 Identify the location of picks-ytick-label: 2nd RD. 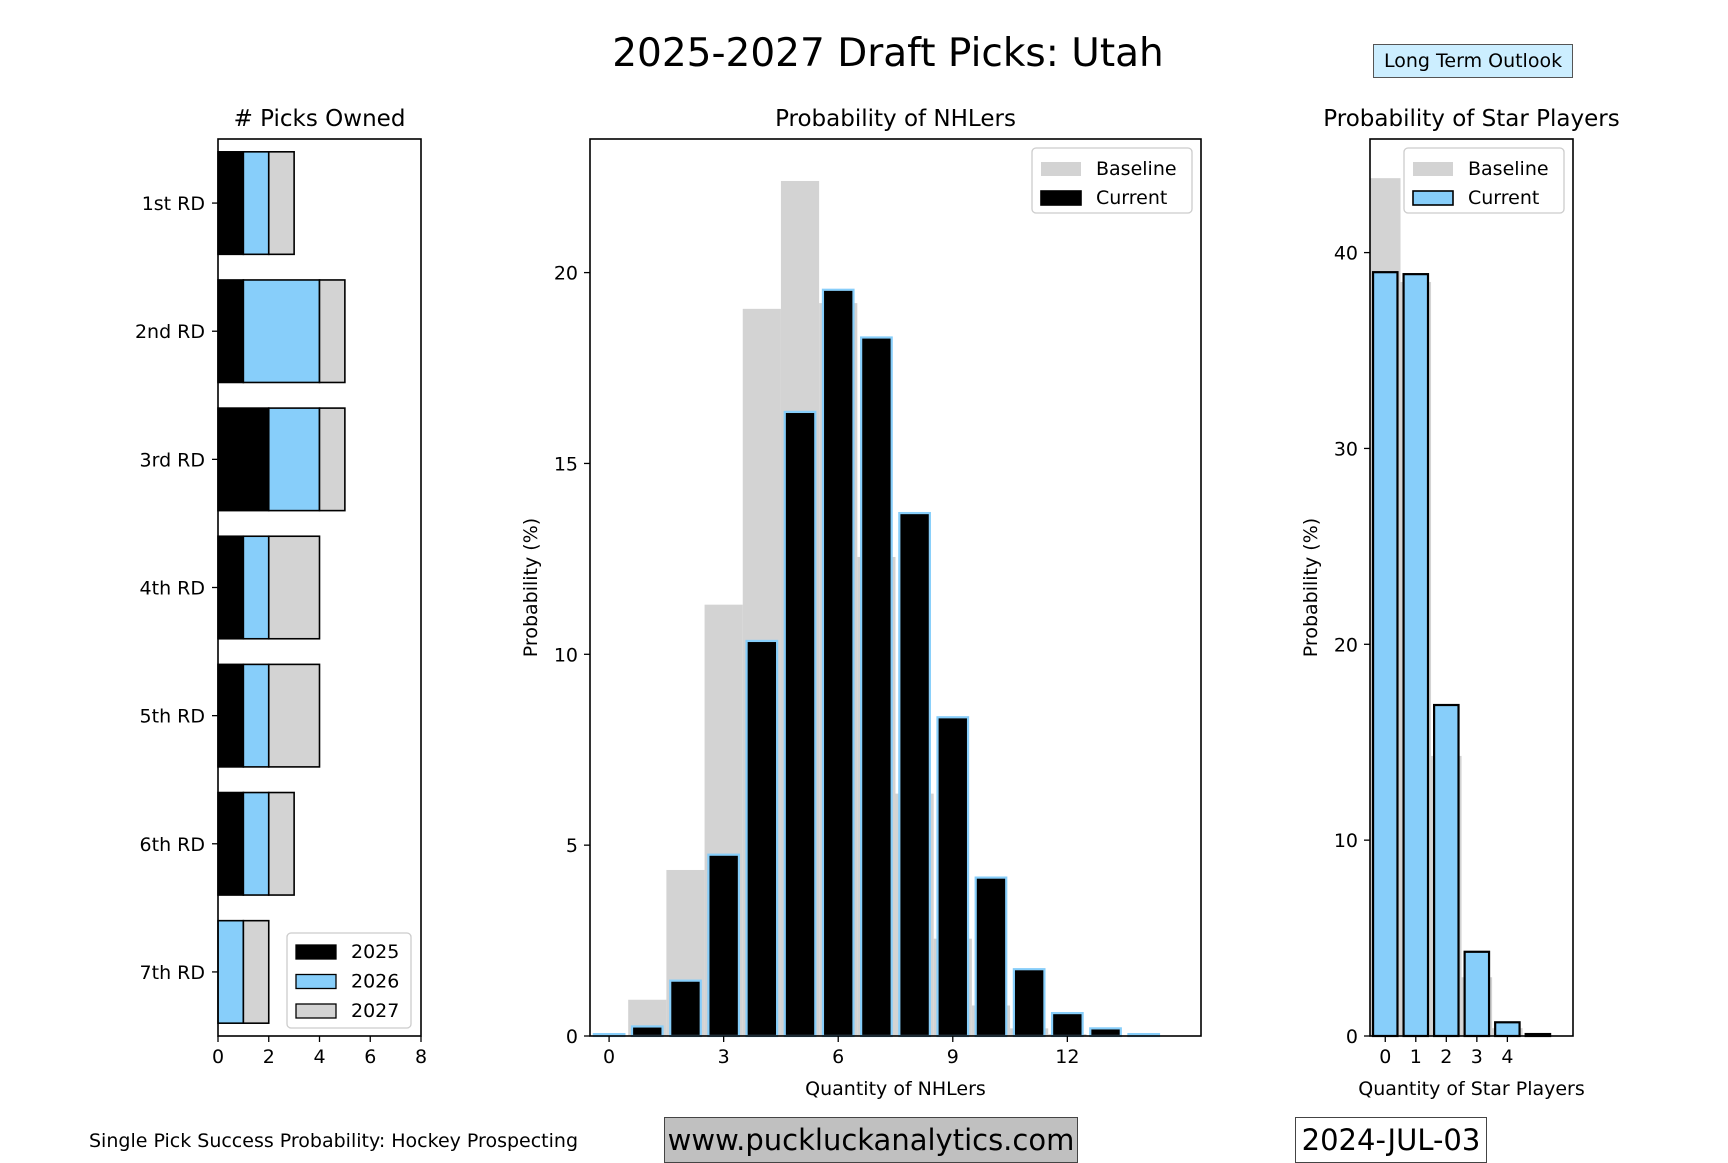
(170, 332).